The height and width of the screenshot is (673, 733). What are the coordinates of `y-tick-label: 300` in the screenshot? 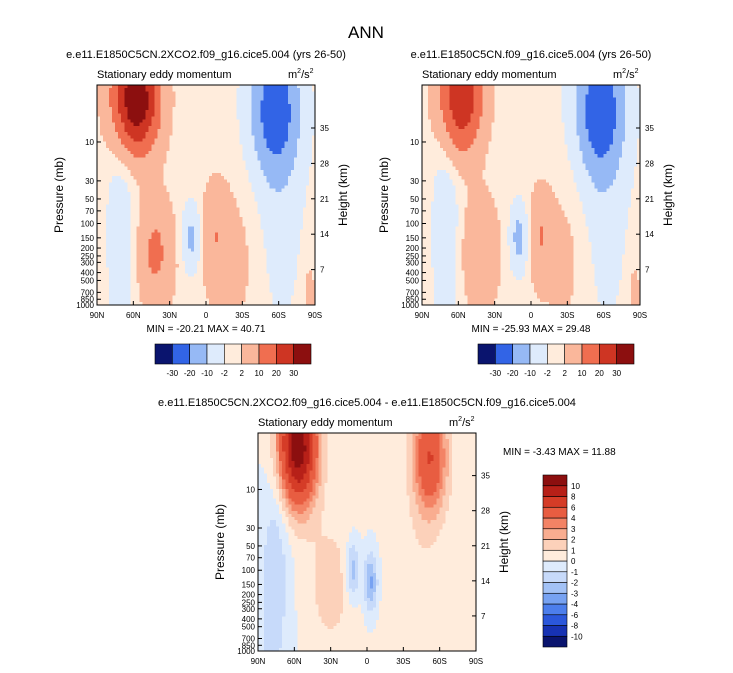 It's located at (88, 262).